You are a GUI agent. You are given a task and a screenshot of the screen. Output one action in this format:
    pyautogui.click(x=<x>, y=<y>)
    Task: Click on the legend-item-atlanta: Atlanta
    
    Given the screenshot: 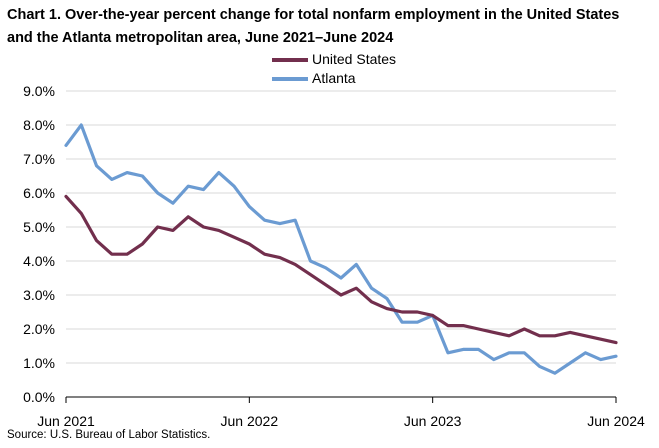 What is the action you would take?
    pyautogui.click(x=334, y=78)
    